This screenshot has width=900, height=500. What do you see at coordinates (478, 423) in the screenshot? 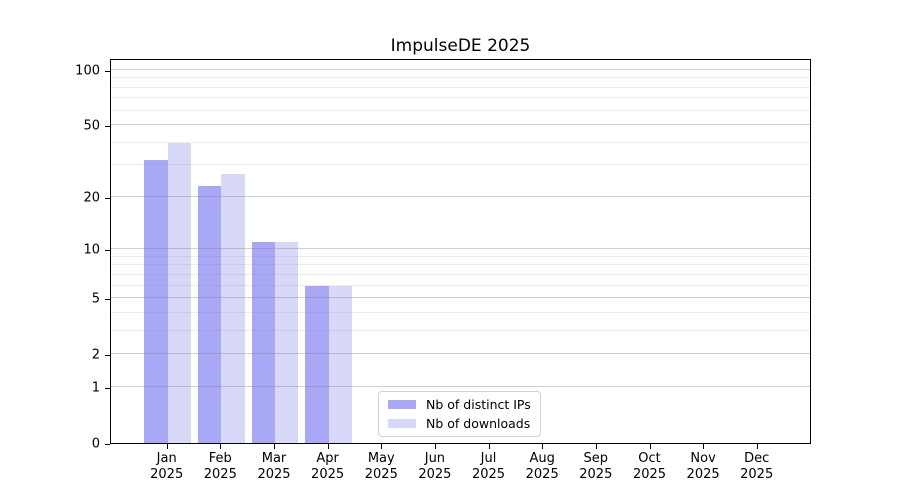
I see `legend-label-nb-of-downloads: Nb of downloads` at bounding box center [478, 423].